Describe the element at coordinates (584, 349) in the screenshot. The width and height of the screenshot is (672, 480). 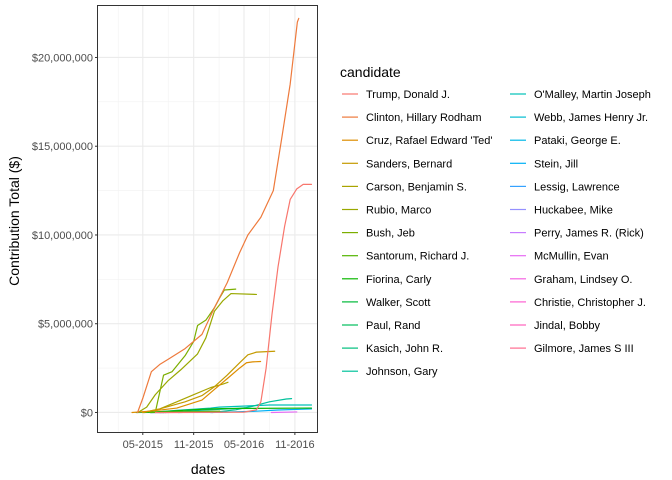
I see `legend-label-gilmore-james-s-iii: Gilmore, James S III` at that location.